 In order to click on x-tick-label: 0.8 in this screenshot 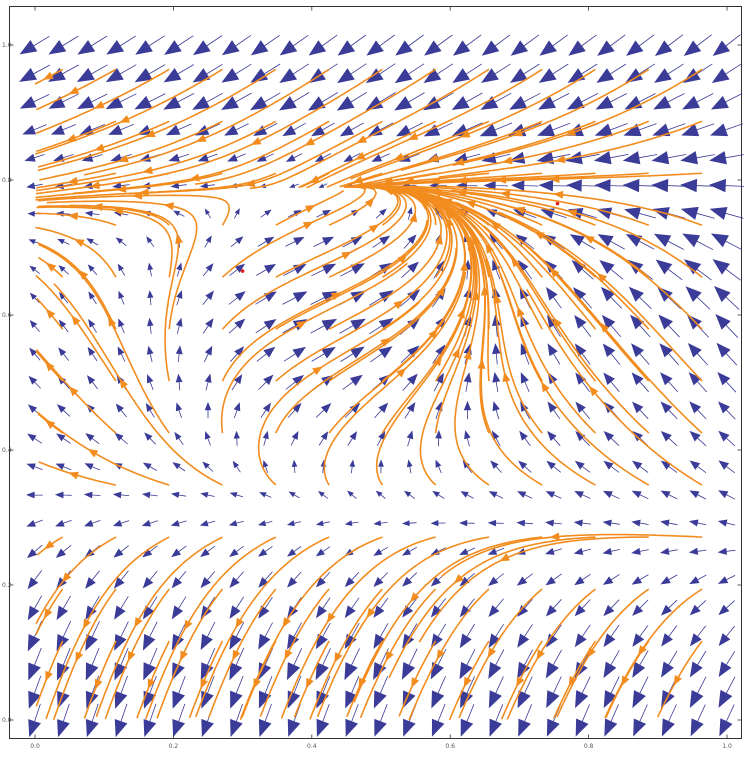, I will do `click(589, 746)`.